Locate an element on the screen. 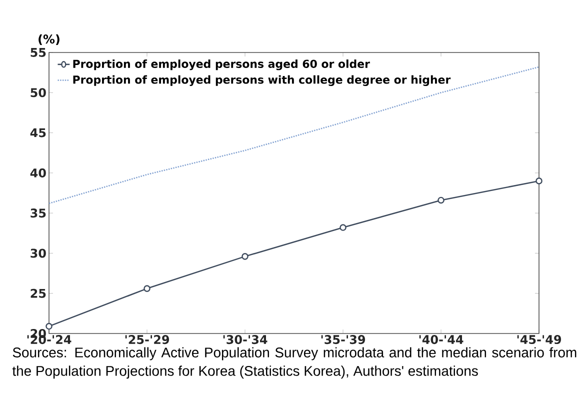 The width and height of the screenshot is (581, 417). y-tick-label: 40 is located at coordinates (38, 173).